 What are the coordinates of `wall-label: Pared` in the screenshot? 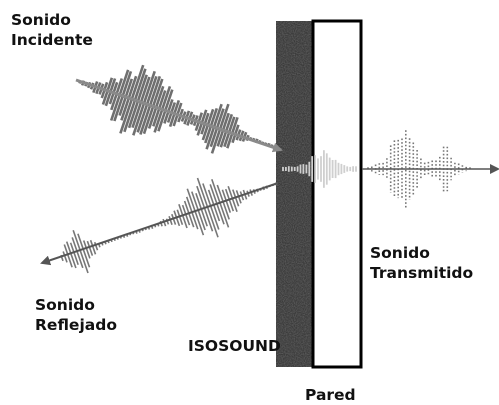 It's located at (330, 395).